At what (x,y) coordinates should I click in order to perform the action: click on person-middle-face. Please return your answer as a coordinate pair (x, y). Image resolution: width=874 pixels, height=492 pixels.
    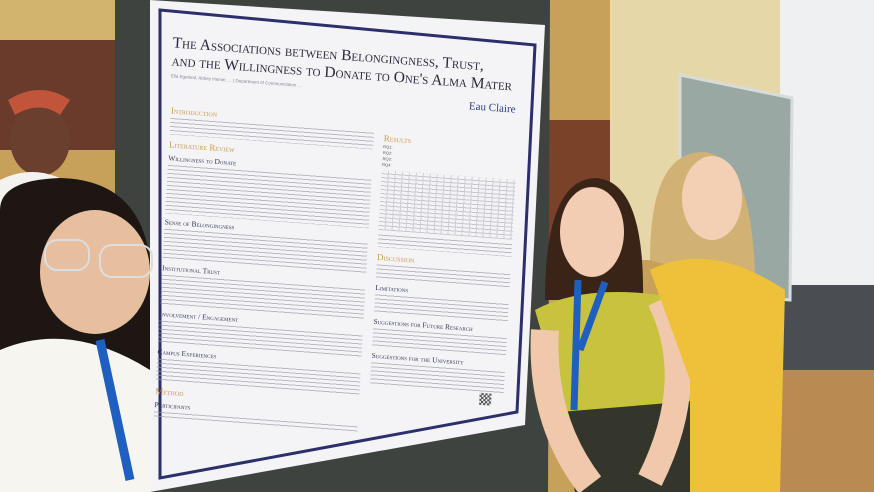
    Looking at the image, I should click on (592, 232).